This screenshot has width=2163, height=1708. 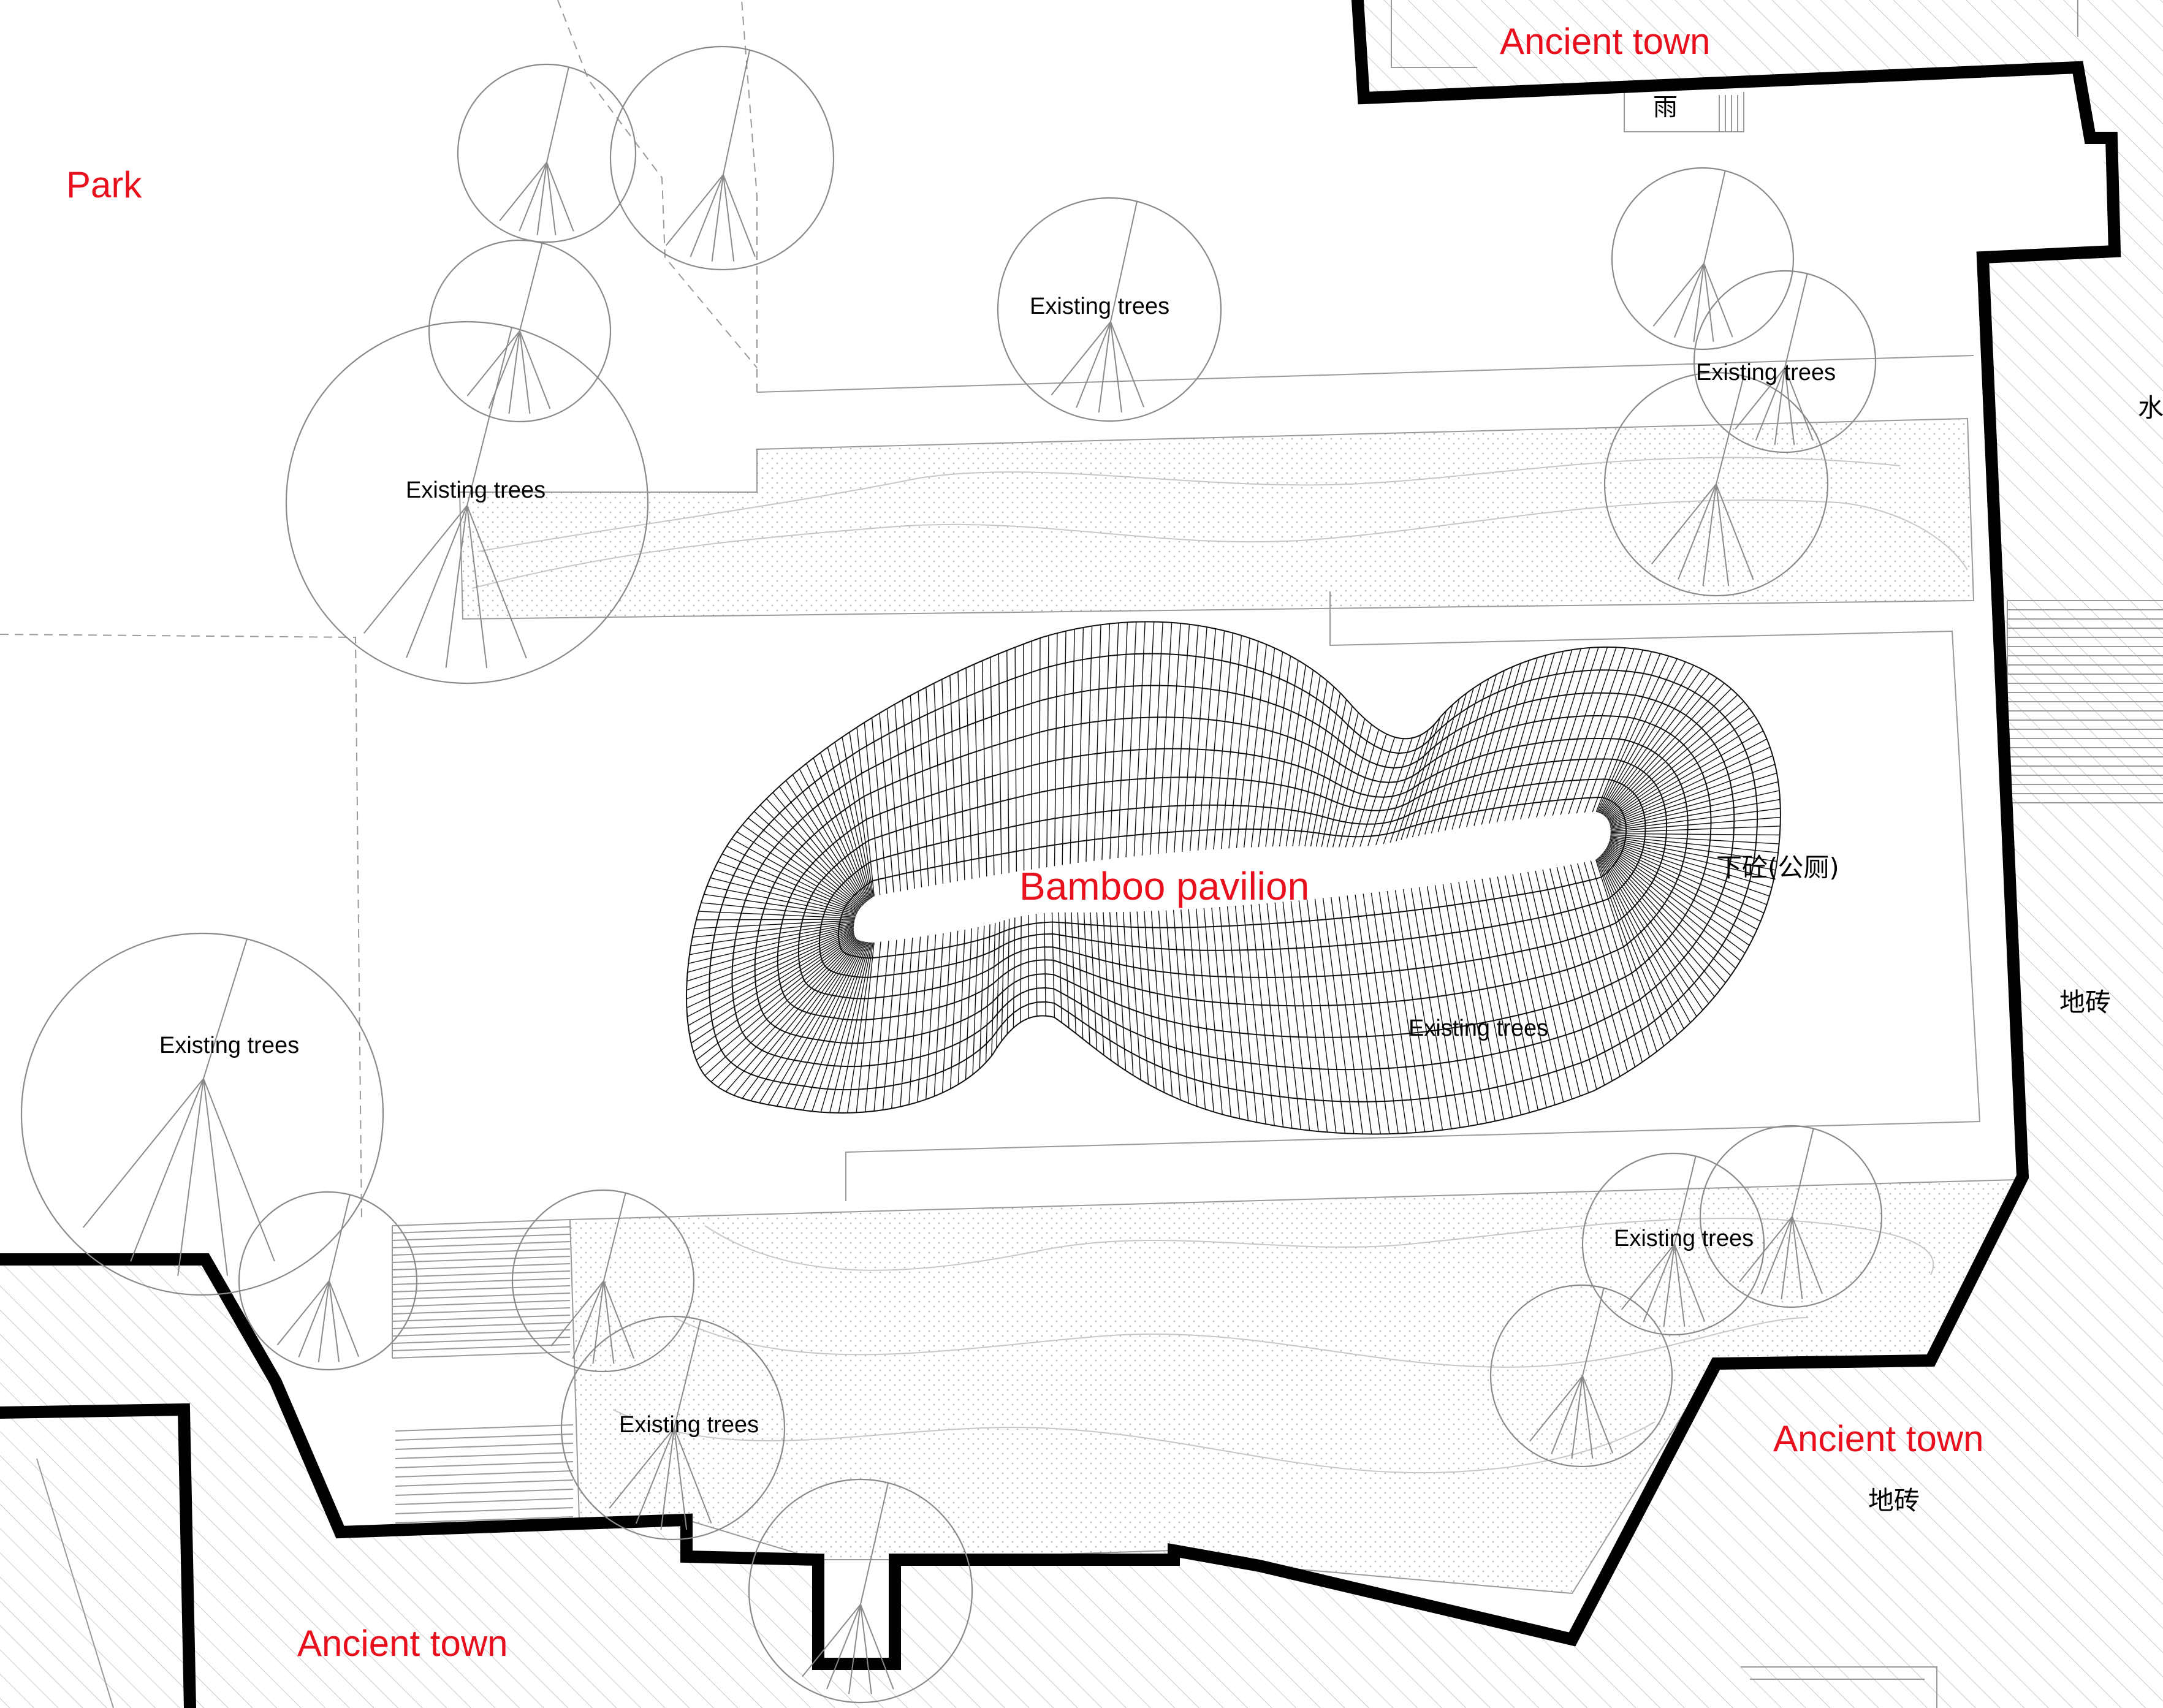 What do you see at coordinates (1581, 1376) in the screenshot?
I see `tree-canopy` at bounding box center [1581, 1376].